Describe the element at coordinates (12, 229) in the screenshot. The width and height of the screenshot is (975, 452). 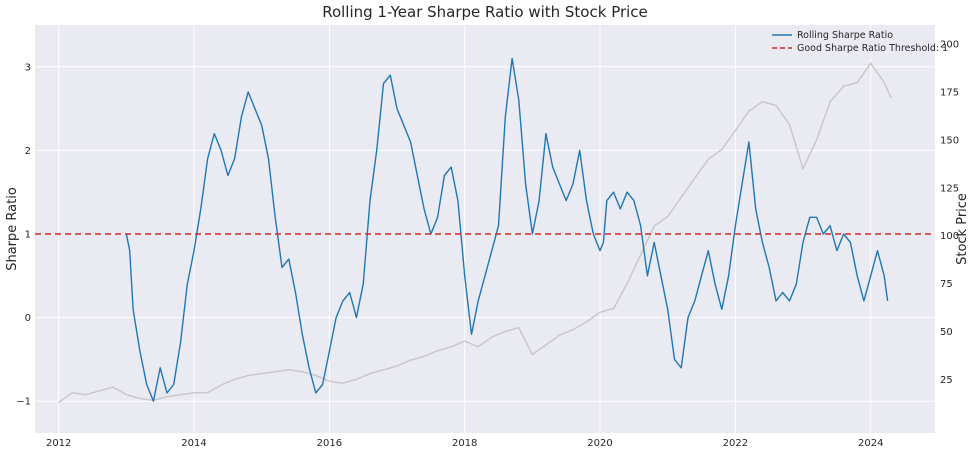
I see `y-axis-title: Sharpe Ratio` at that location.